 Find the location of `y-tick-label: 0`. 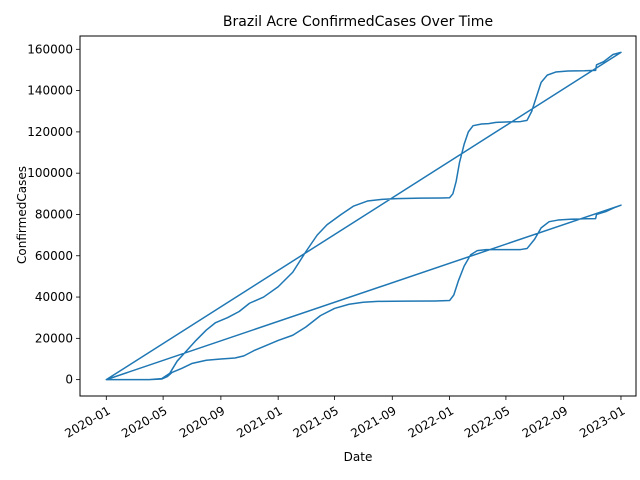

y-tick-label: 0 is located at coordinates (69, 380).